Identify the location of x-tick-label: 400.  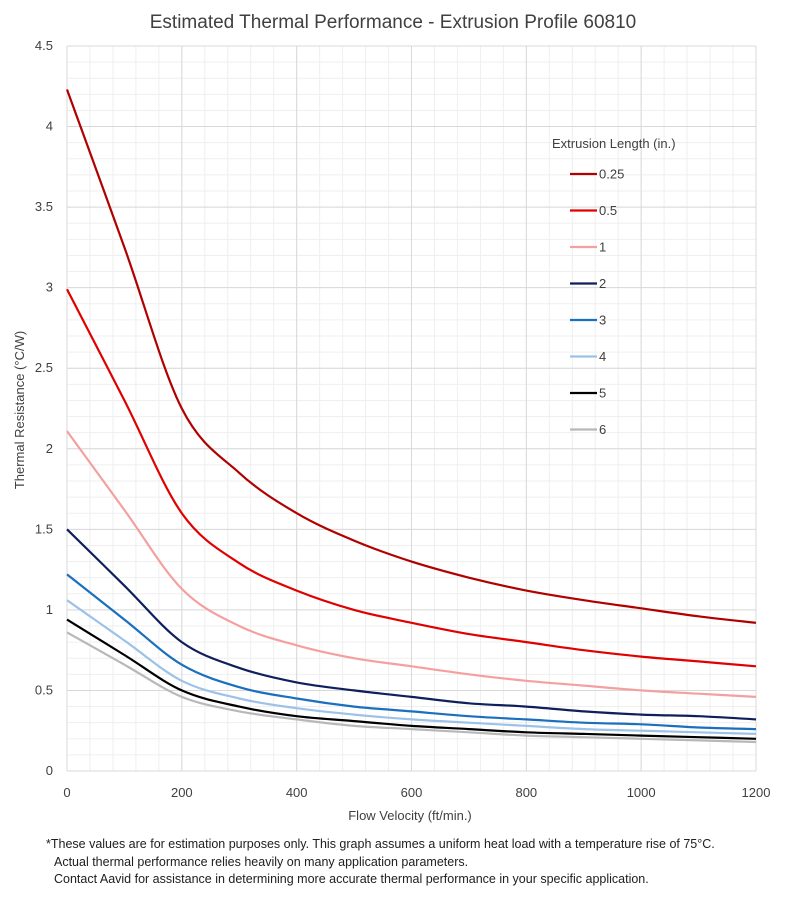
(297, 792).